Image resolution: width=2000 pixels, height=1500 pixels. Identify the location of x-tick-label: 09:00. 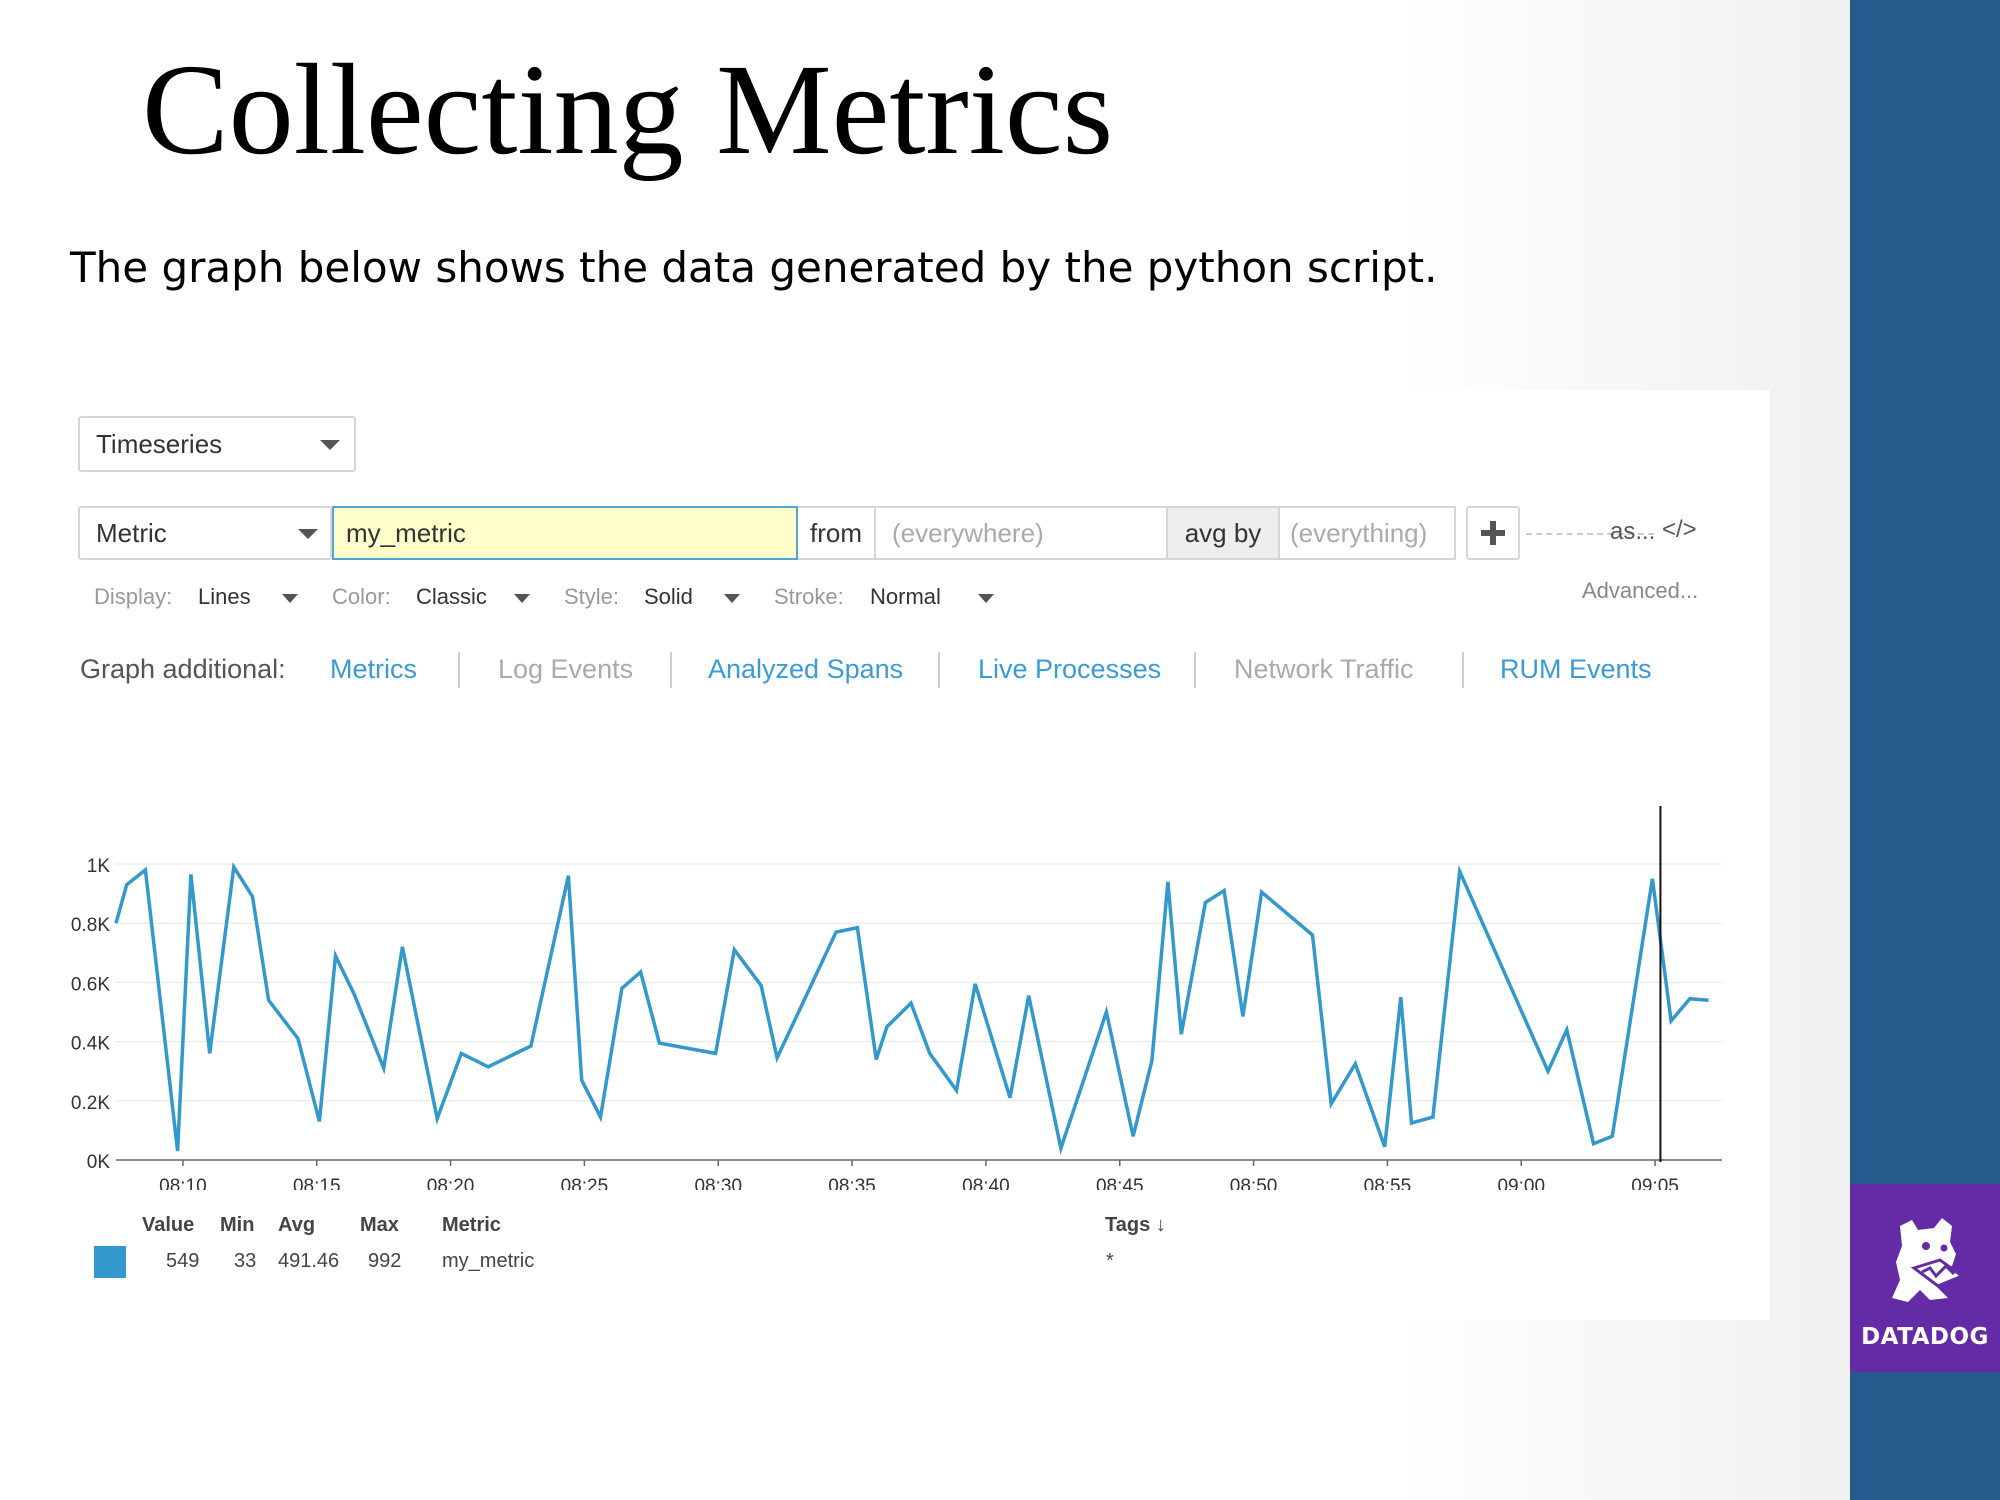
(1521, 1183).